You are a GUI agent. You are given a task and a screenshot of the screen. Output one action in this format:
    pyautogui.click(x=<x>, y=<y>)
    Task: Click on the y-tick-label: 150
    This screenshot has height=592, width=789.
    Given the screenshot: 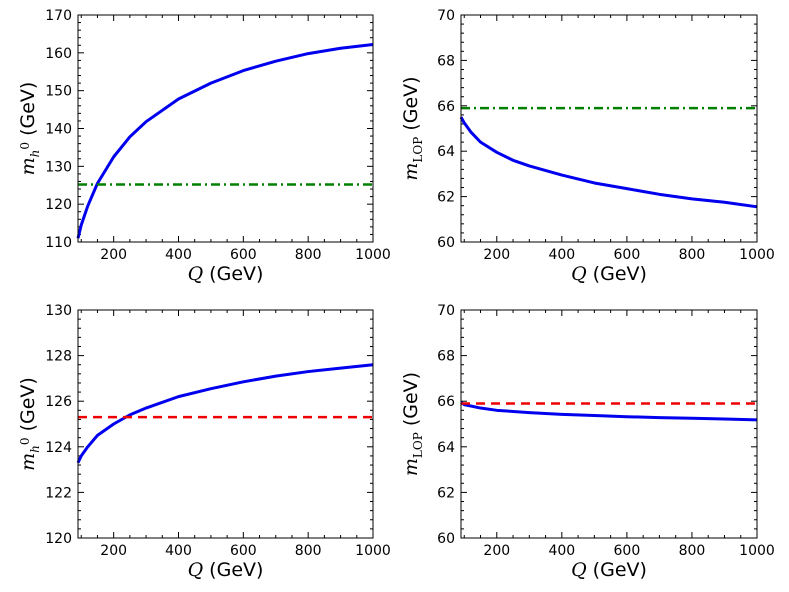 What is the action you would take?
    pyautogui.click(x=58, y=92)
    